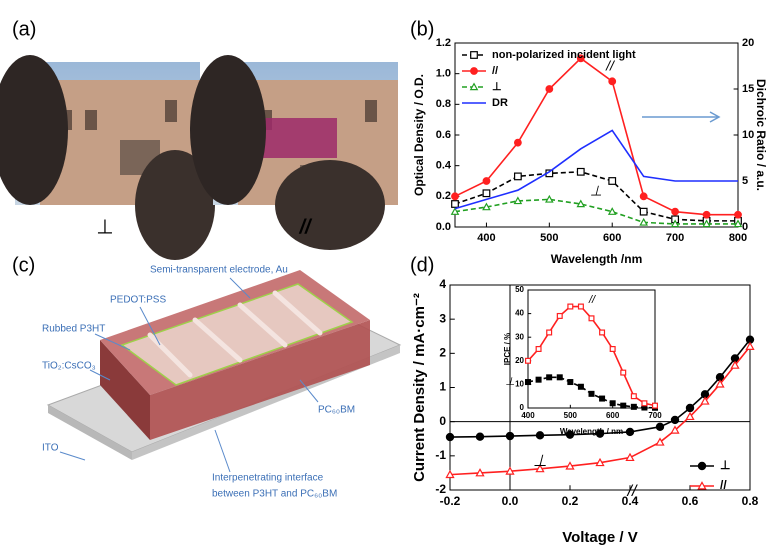 This screenshot has width=767, height=550. What do you see at coordinates (50, 448) in the screenshot?
I see `diagram-label: ITO` at bounding box center [50, 448].